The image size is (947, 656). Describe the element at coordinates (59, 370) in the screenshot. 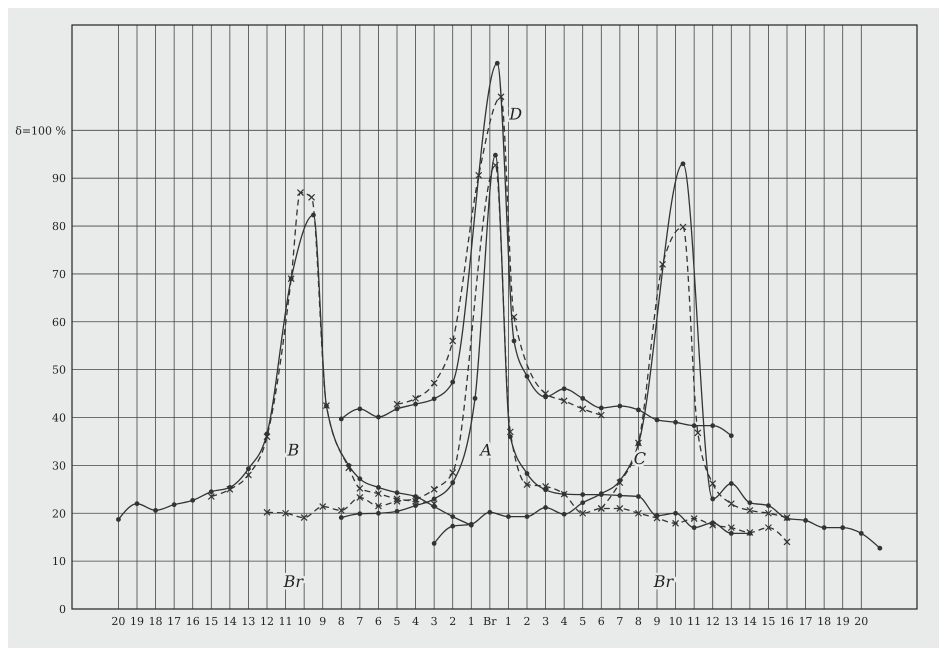

I see `y-tick-label: 50` at that location.